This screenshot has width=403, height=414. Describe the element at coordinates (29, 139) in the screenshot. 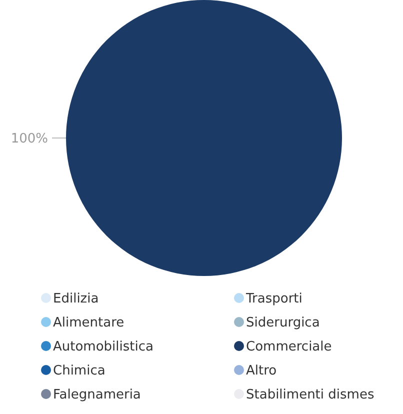

I see `data-label: 100%` at that location.